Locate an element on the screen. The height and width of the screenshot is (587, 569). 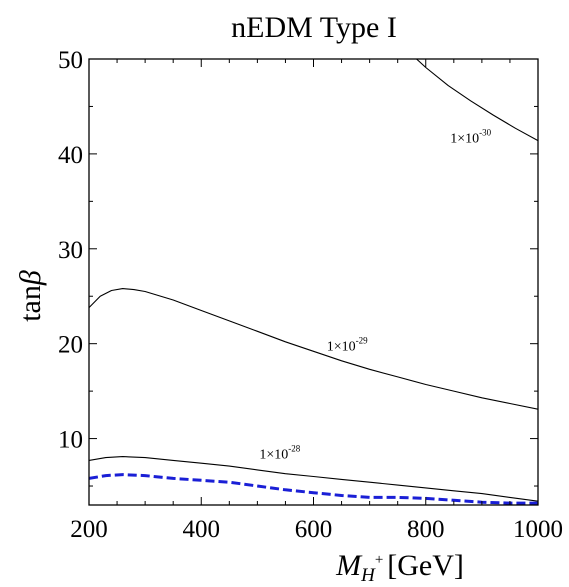
y-tick-label: 30 is located at coordinates (70, 250).